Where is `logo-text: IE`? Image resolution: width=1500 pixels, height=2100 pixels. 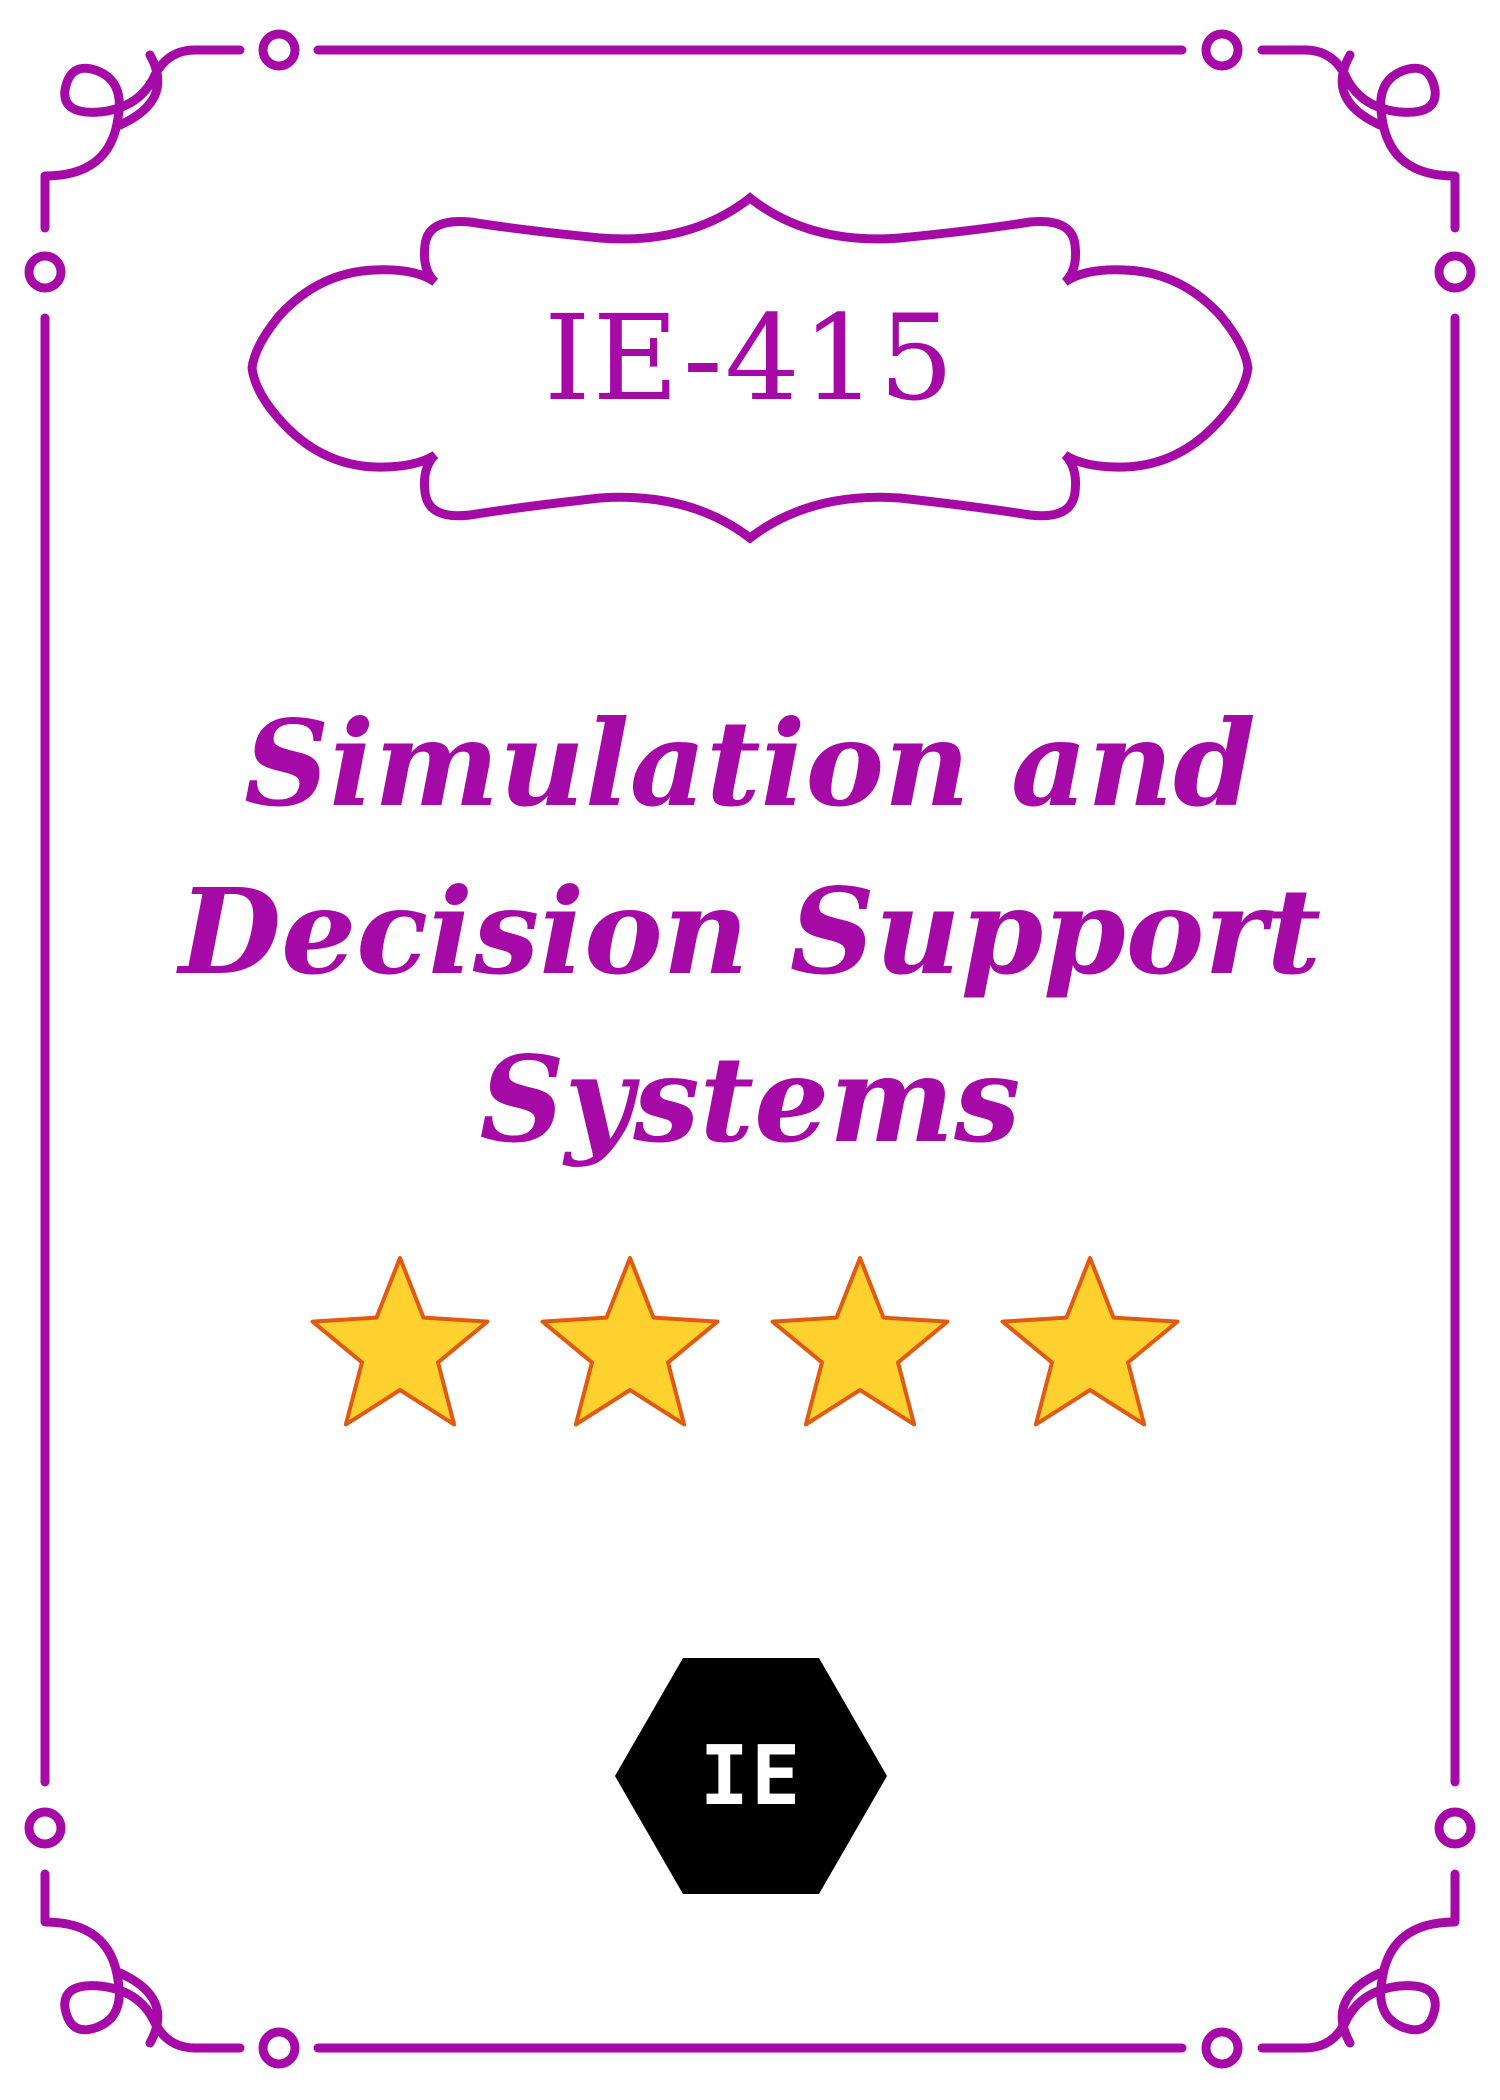 logo-text: IE is located at coordinates (751, 1776).